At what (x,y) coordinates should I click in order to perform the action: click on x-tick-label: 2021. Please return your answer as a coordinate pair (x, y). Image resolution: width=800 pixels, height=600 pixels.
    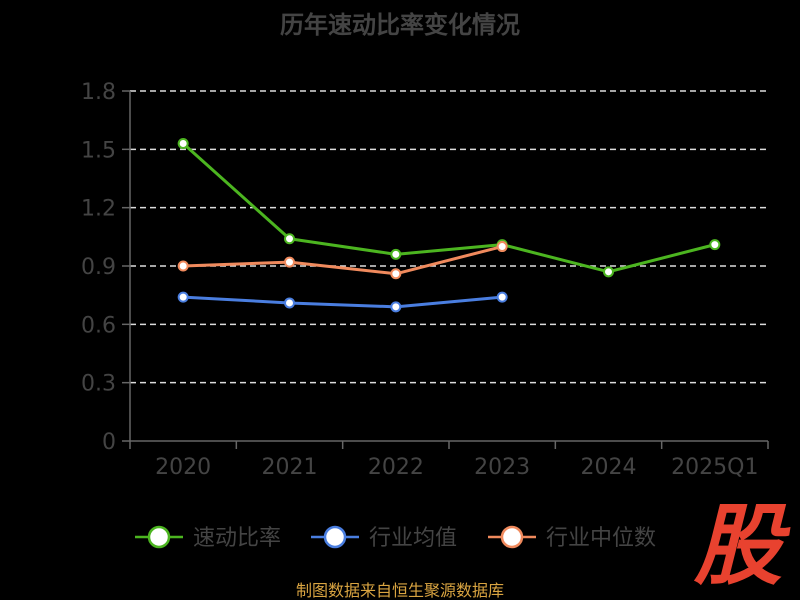
    Looking at the image, I should click on (290, 467).